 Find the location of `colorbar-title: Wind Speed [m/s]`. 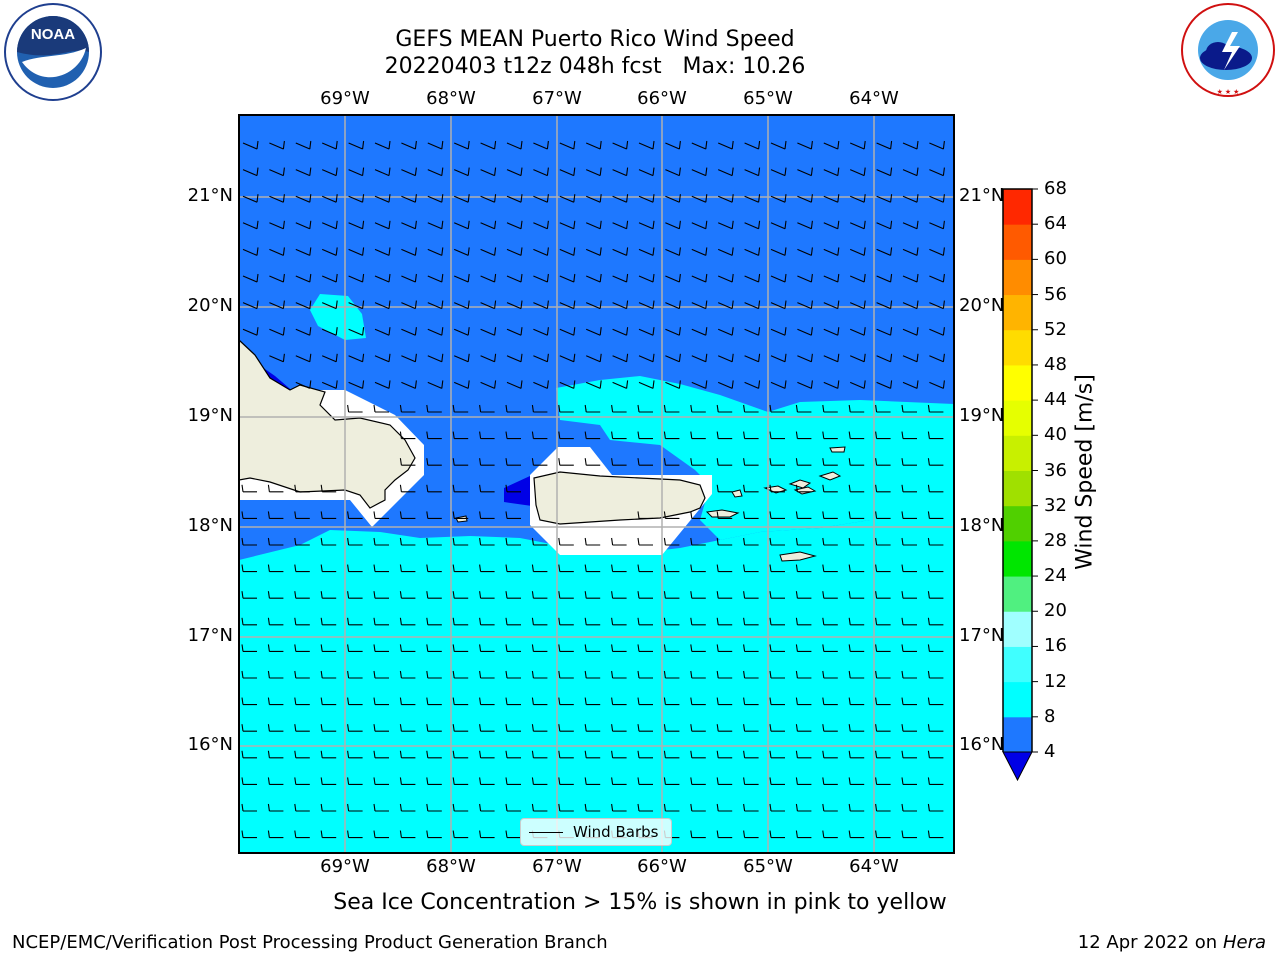

colorbar-title: Wind Speed [m/s] is located at coordinates (1085, 472).